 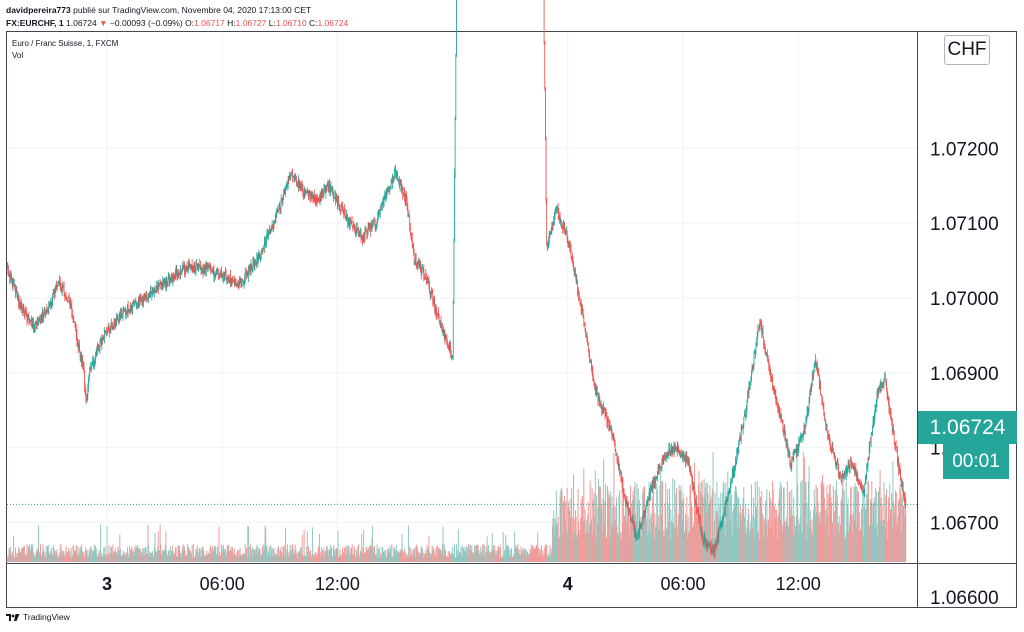 I want to click on down-arrow-icon: ▼, so click(x=103, y=23).